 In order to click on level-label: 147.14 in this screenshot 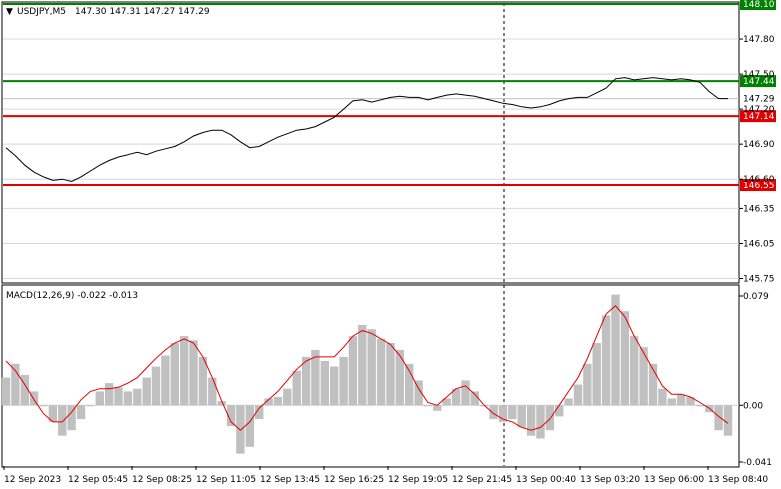, I will do `click(759, 117)`.